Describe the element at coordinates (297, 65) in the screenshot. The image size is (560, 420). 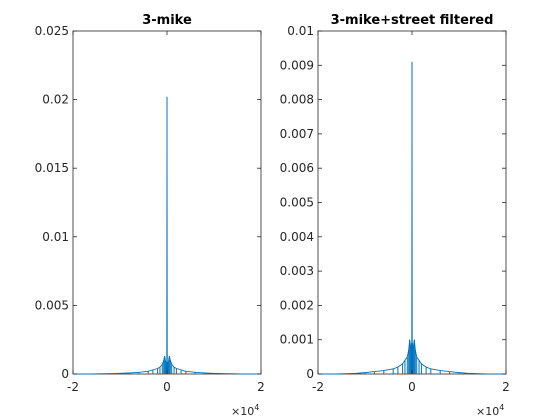
I see `y-tick-label: 0.009` at that location.